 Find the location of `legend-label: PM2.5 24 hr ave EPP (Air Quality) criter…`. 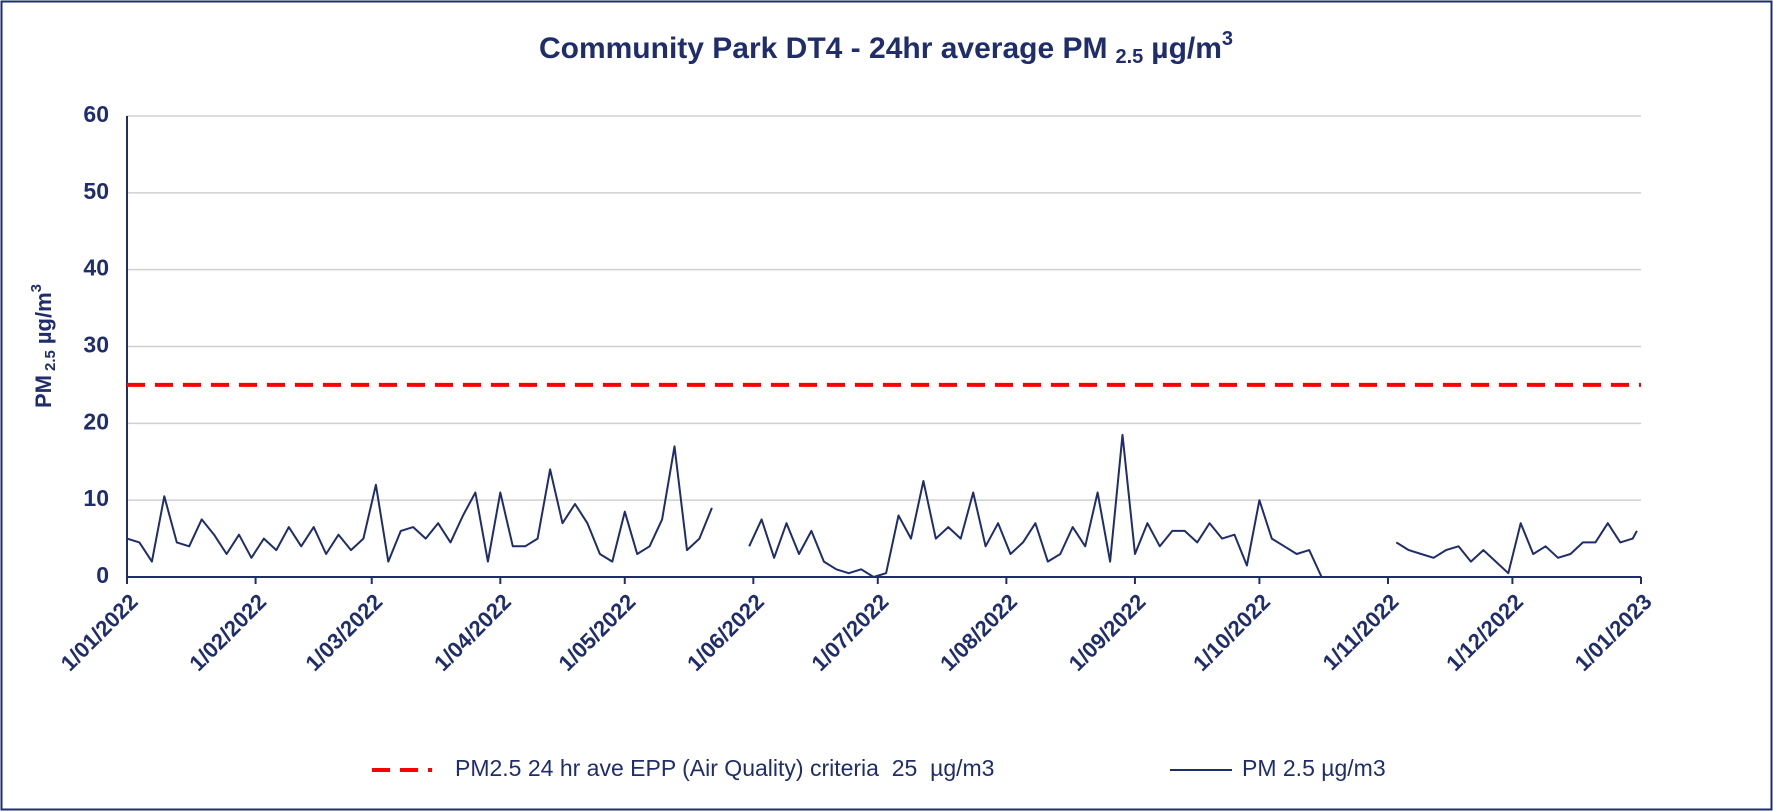

legend-label: PM2.5 24 hr ave EPP (Air Quality) criter… is located at coordinates (724, 768).